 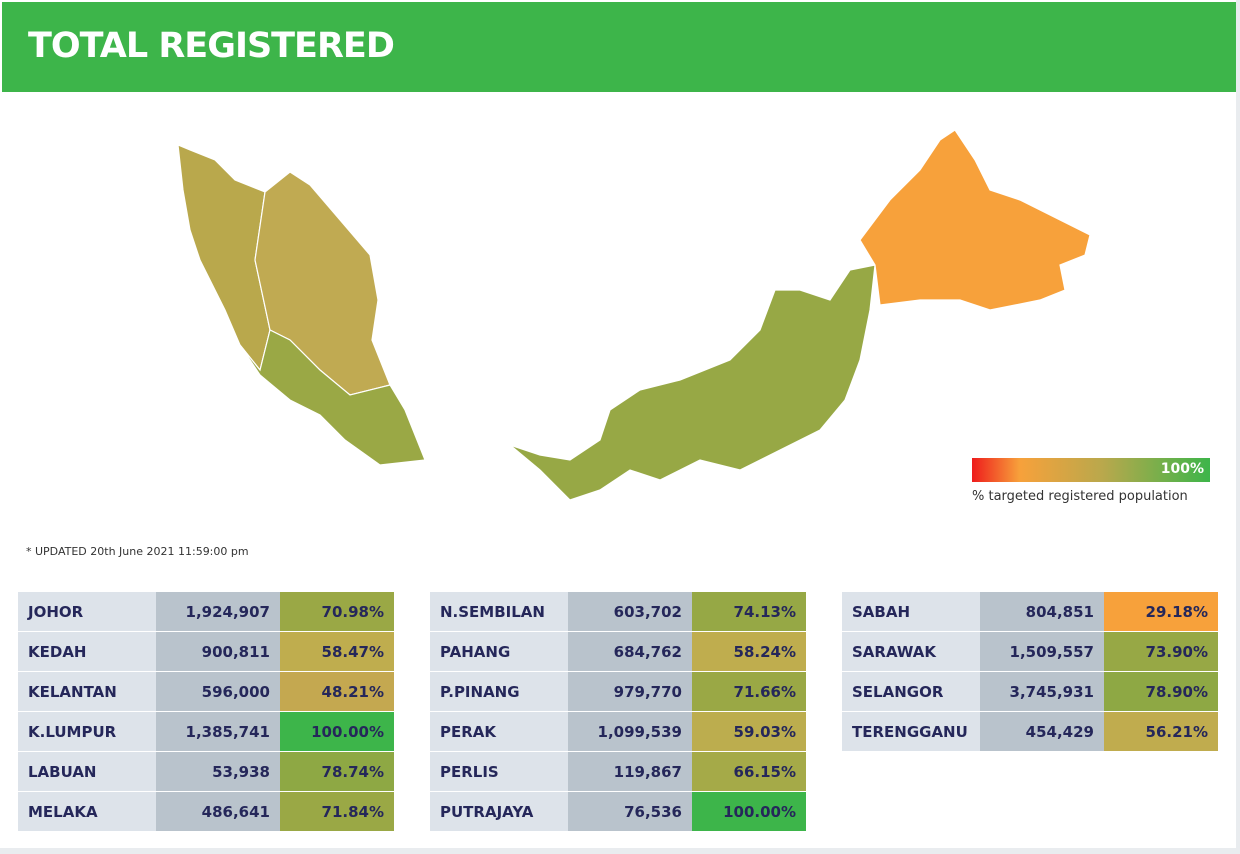 I want to click on table-row: JOHOR 1,924,907 70.98%, so click(x=206, y=611).